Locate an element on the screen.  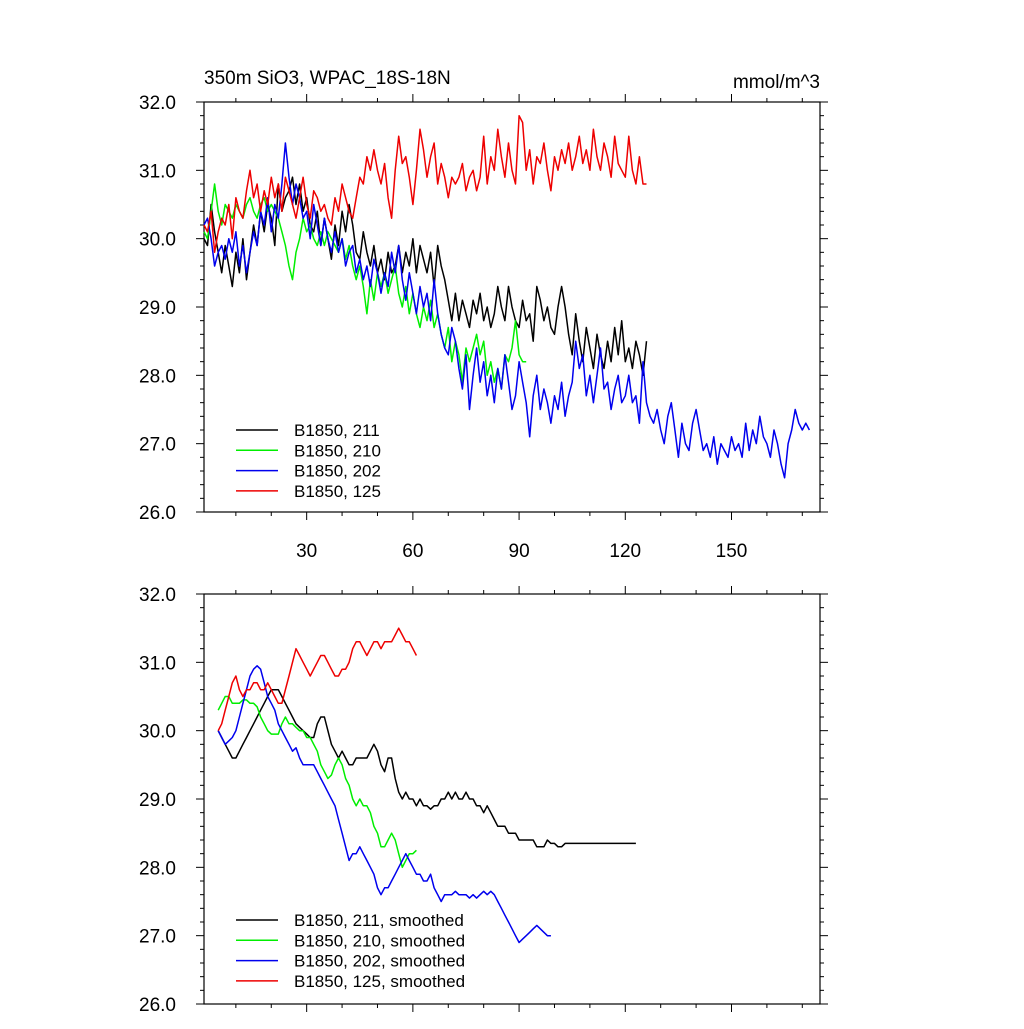
x-tick-label: 150 is located at coordinates (732, 551).